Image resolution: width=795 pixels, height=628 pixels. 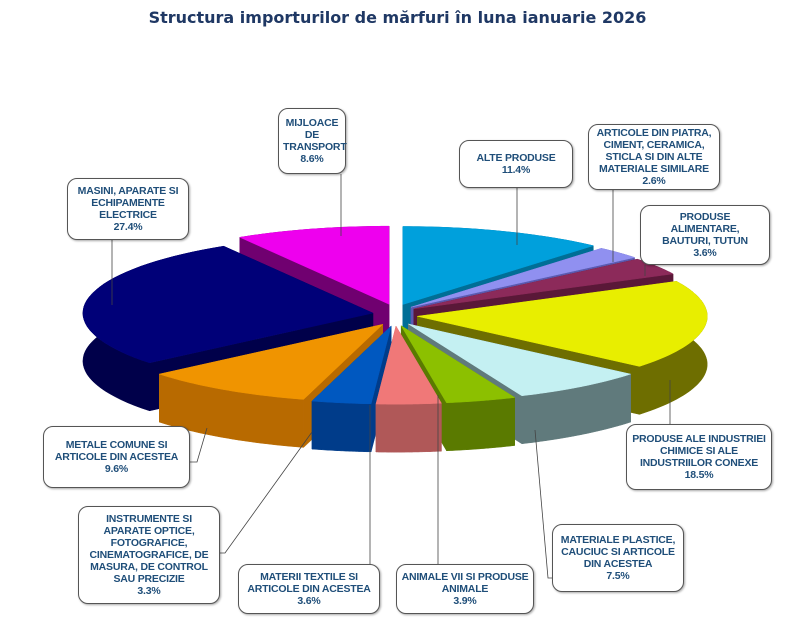 What do you see at coordinates (618, 576) in the screenshot?
I see `slice-value: 7.5%` at bounding box center [618, 576].